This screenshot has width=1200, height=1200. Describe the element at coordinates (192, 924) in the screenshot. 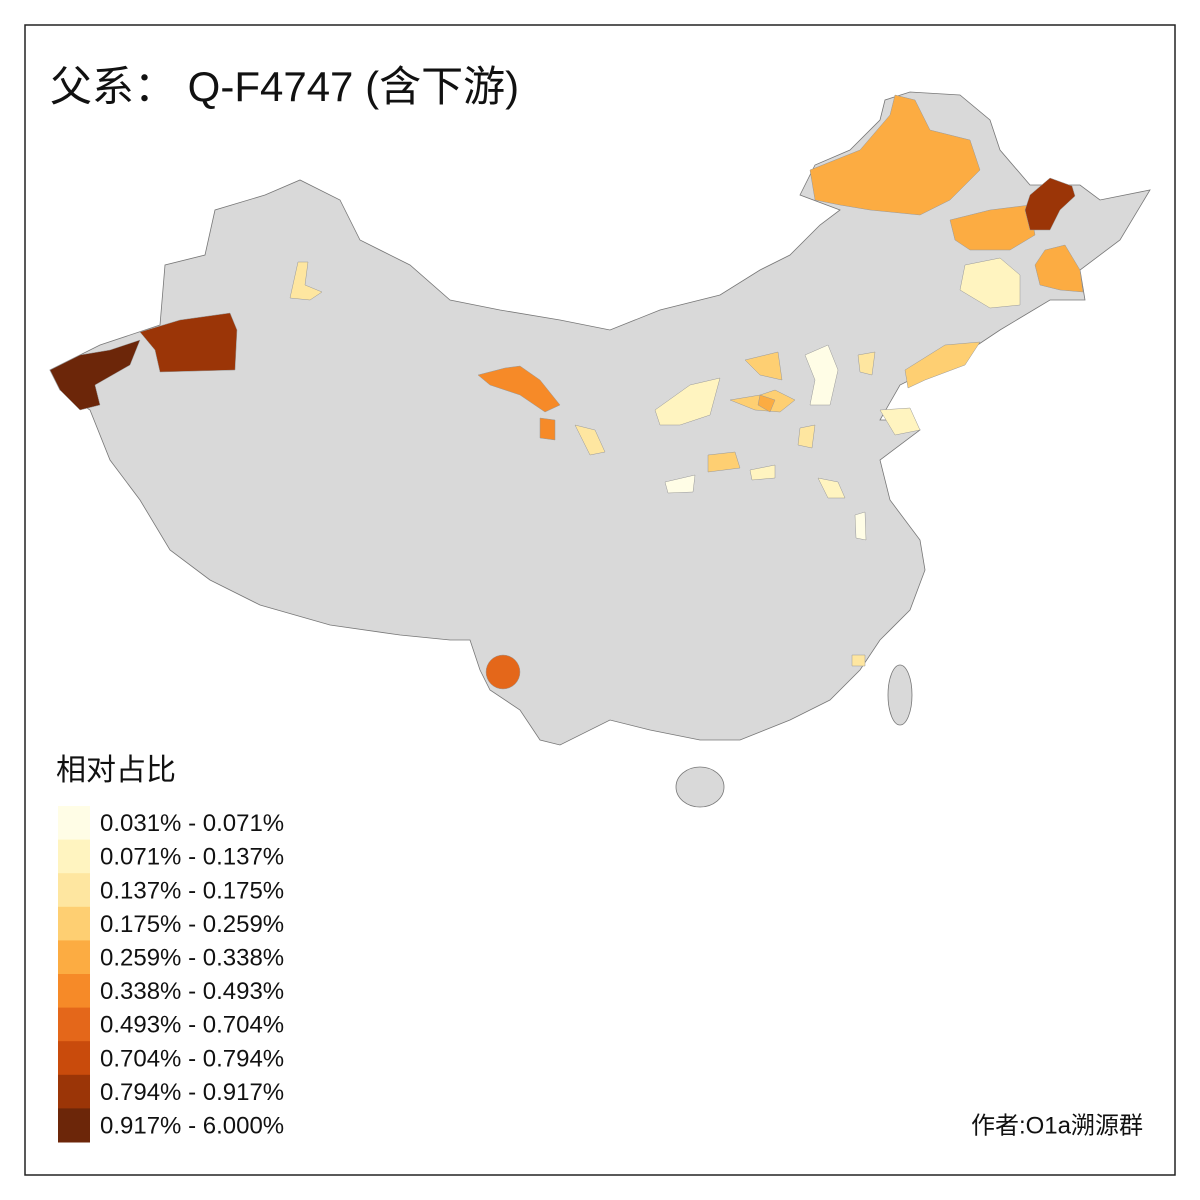

I see `legend-label: 0.175% - 0.259%` at that location.